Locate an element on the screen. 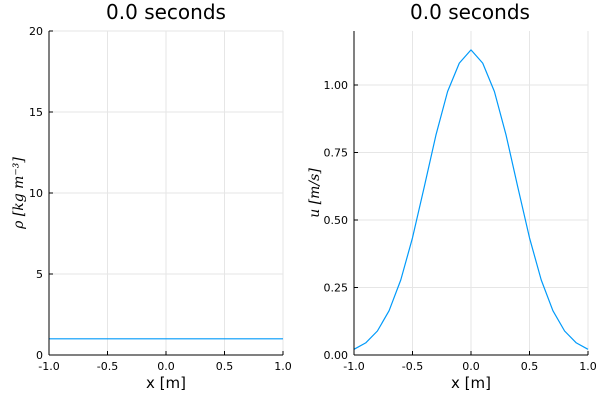  density-x-tick-label: 1.0 is located at coordinates (283, 366).